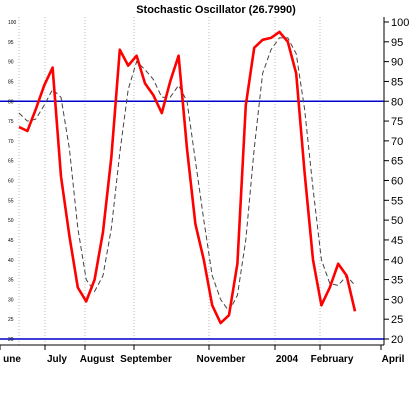 This screenshot has height=400, width=420. What do you see at coordinates (397, 182) in the screenshot?
I see `y-tick-label-right: 60` at bounding box center [397, 182].